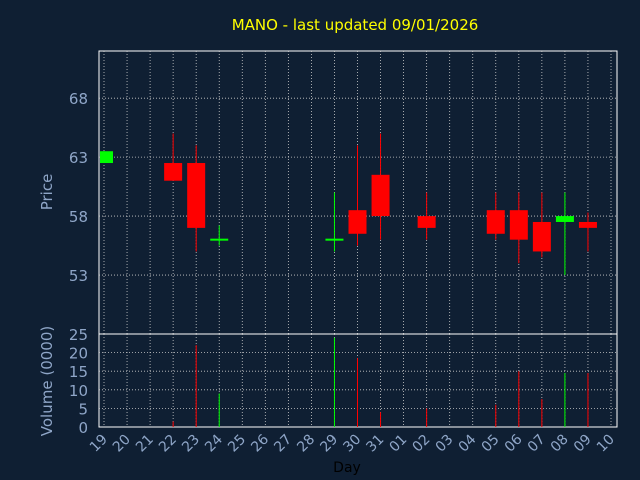 This screenshot has width=640, height=480. What do you see at coordinates (347, 468) in the screenshot?
I see `x-axis-label: Day` at bounding box center [347, 468].